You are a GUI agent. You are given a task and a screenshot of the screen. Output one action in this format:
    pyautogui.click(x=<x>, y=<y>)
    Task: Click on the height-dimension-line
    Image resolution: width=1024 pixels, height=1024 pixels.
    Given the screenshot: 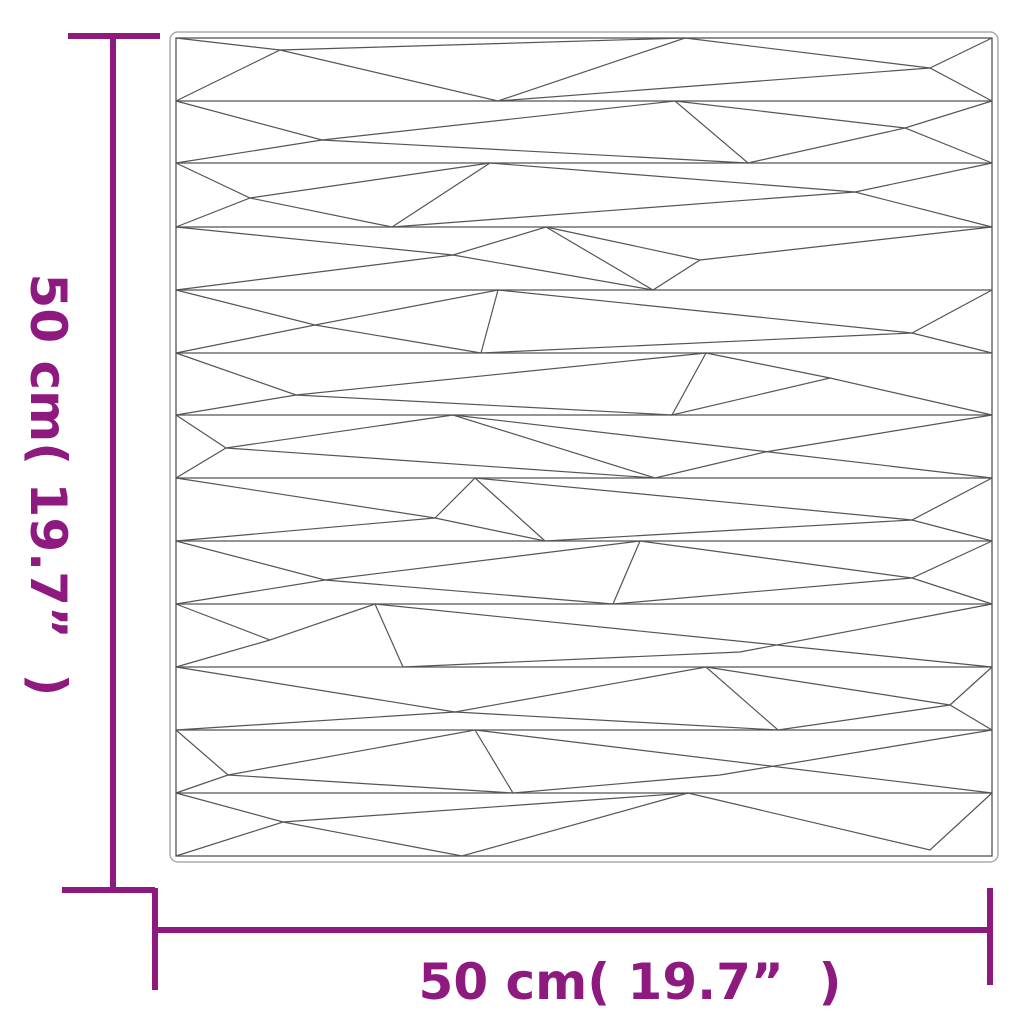 What is the action you would take?
    pyautogui.click(x=111, y=463)
    